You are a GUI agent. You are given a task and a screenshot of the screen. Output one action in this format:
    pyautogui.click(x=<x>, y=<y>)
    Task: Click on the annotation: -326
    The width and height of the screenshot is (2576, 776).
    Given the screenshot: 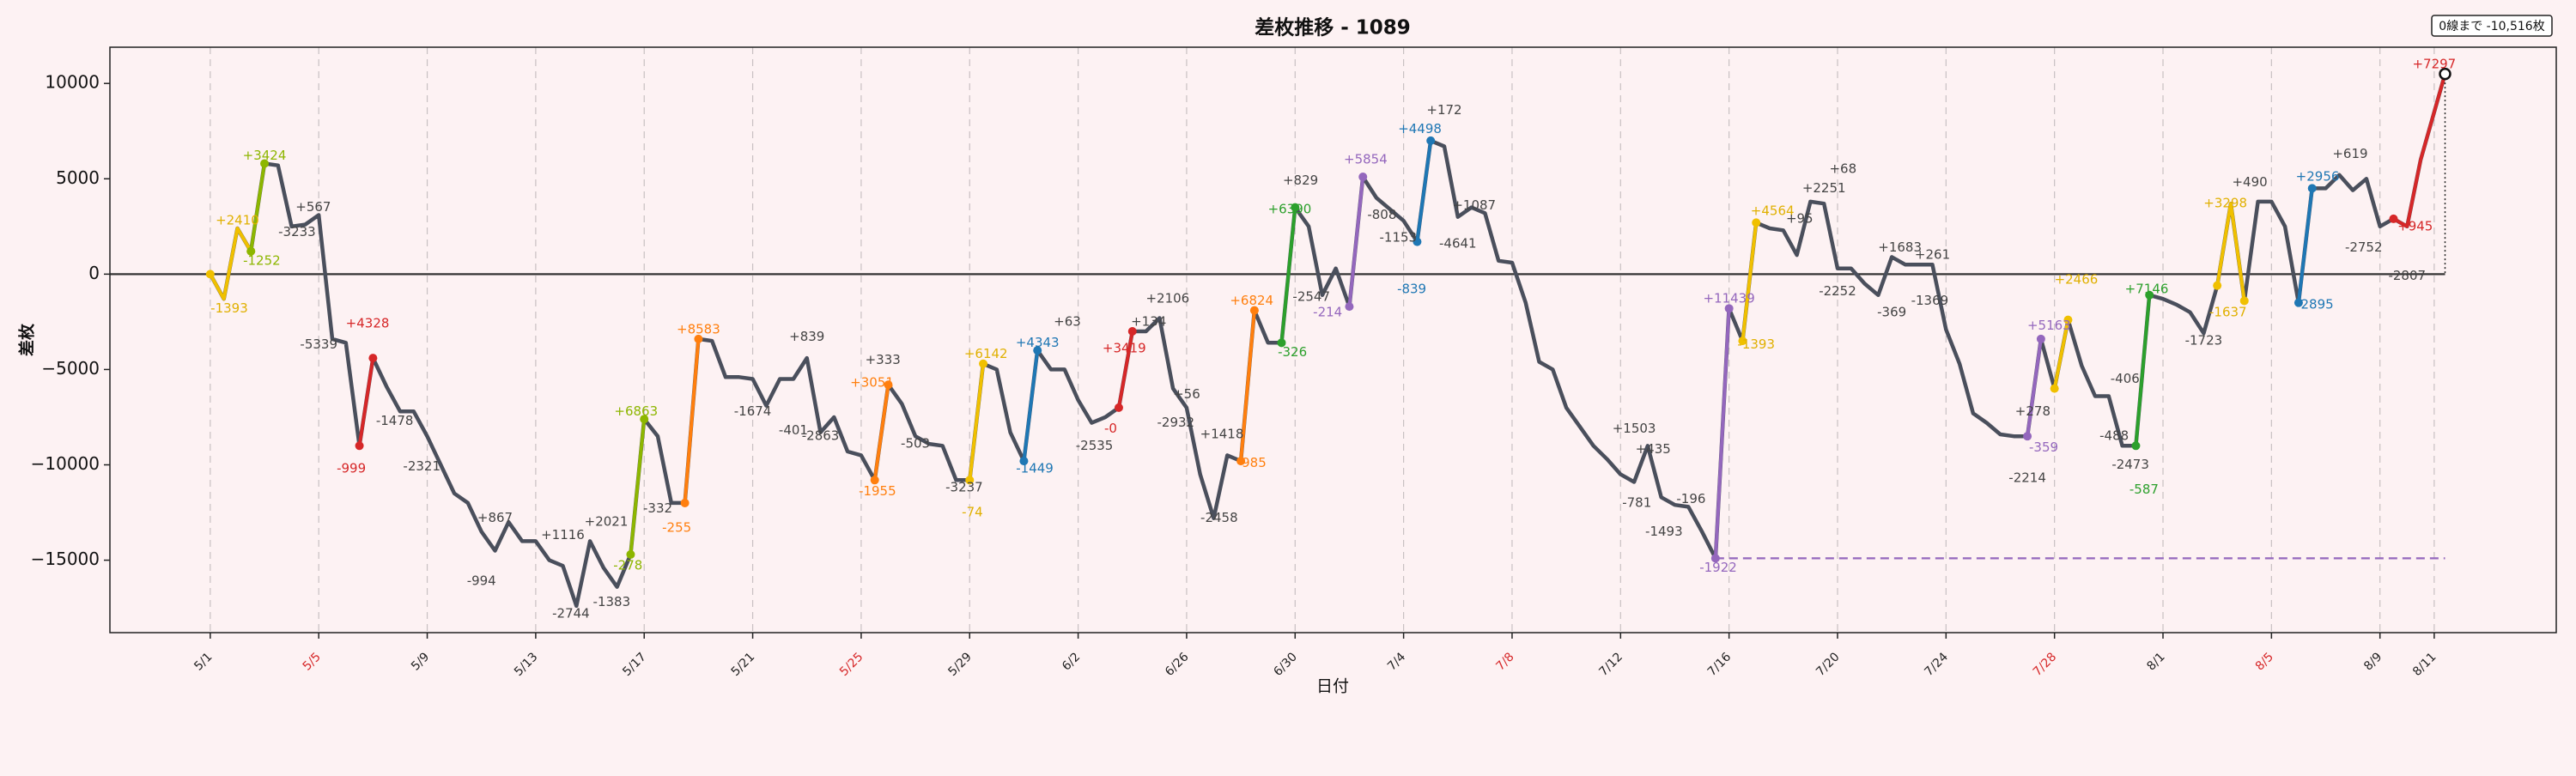 What is the action you would take?
    pyautogui.click(x=1292, y=352)
    